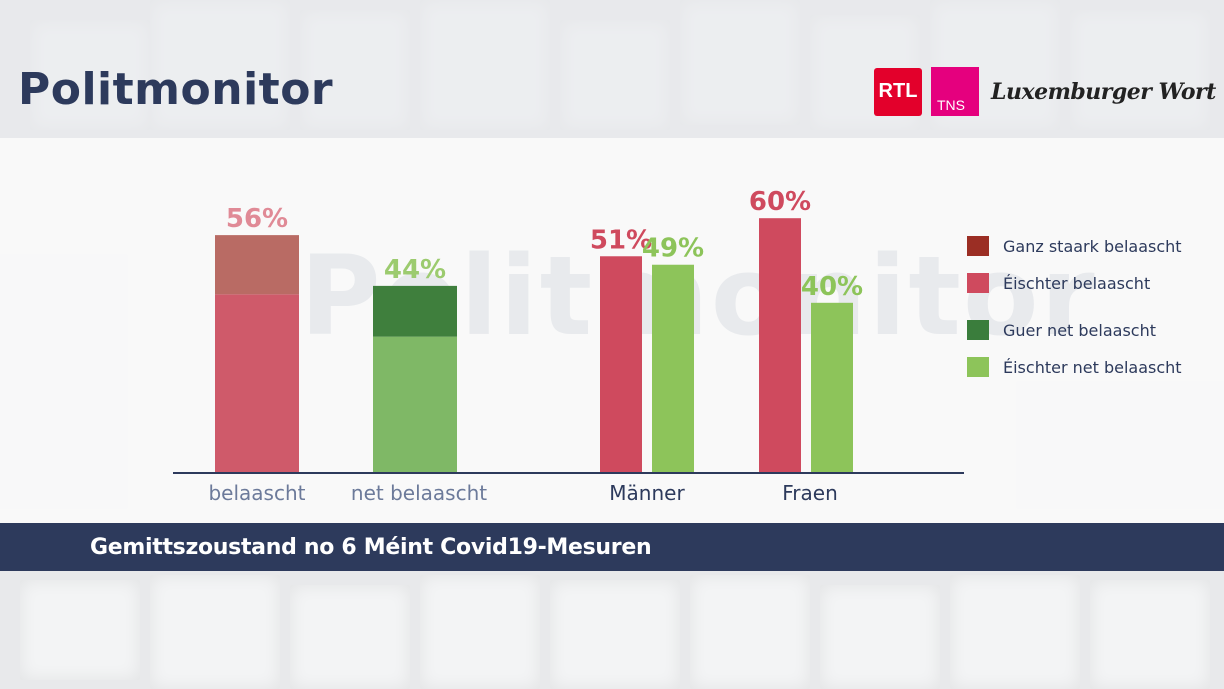 The image size is (1224, 689). I want to click on legend-label: Éischter net belaascht, so click(1092, 367).